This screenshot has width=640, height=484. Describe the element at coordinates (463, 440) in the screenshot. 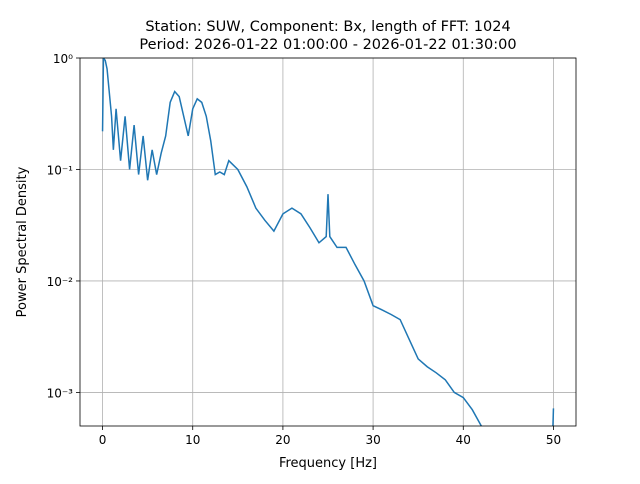

I see `x-tick-label: 40` at that location.